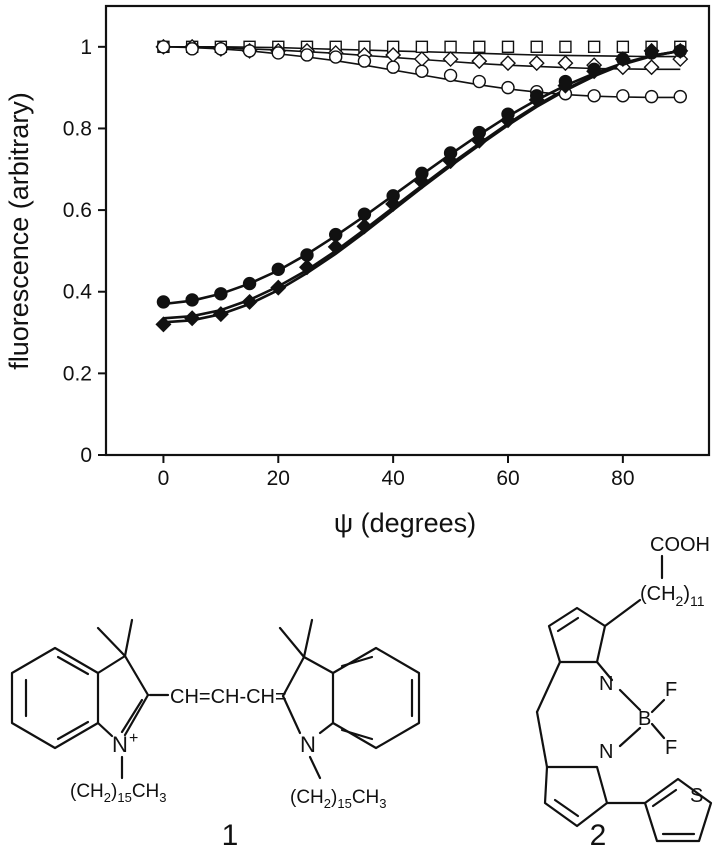 This screenshot has height=853, width=721. What do you see at coordinates (678, 810) in the screenshot?
I see `thiophene-ring` at bounding box center [678, 810].